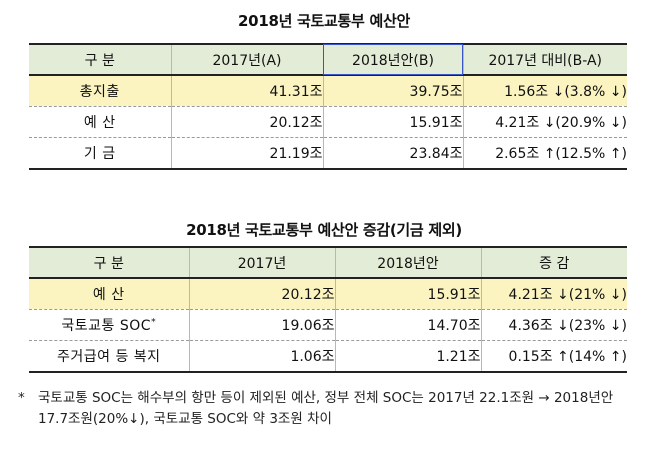  I want to click on footnote-marker: *, so click(154, 322).